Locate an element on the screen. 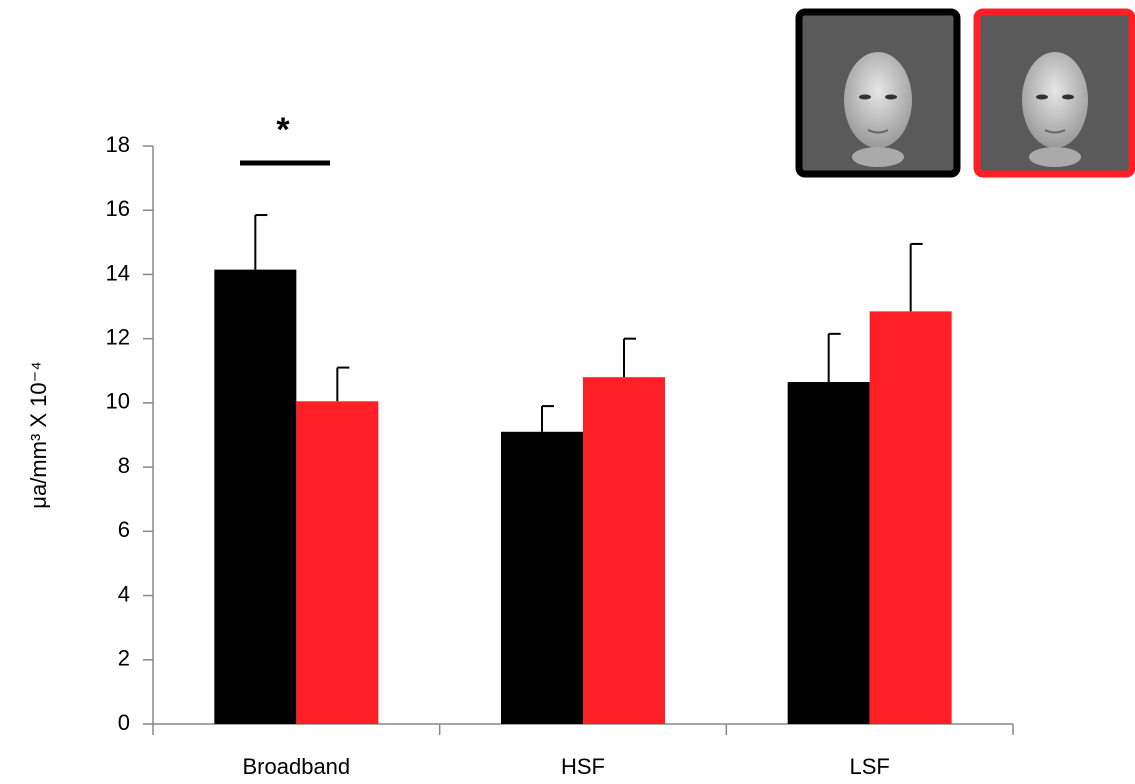 The height and width of the screenshot is (784, 1135). y-tick-label: 16 is located at coordinates (118, 208).